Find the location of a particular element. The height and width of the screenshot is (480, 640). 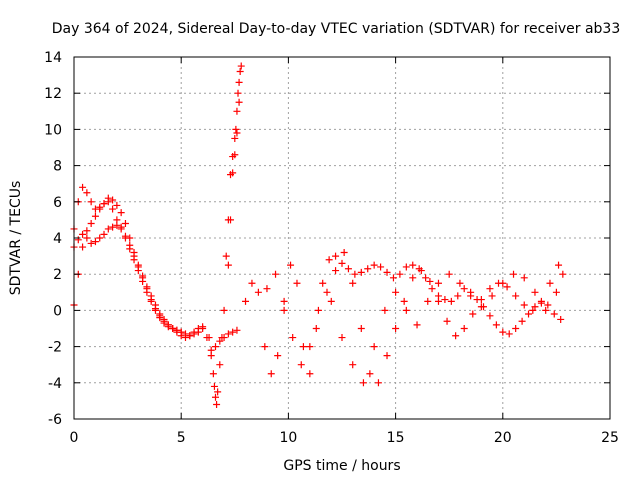

y-tick-label: 2 is located at coordinates (57, 275).